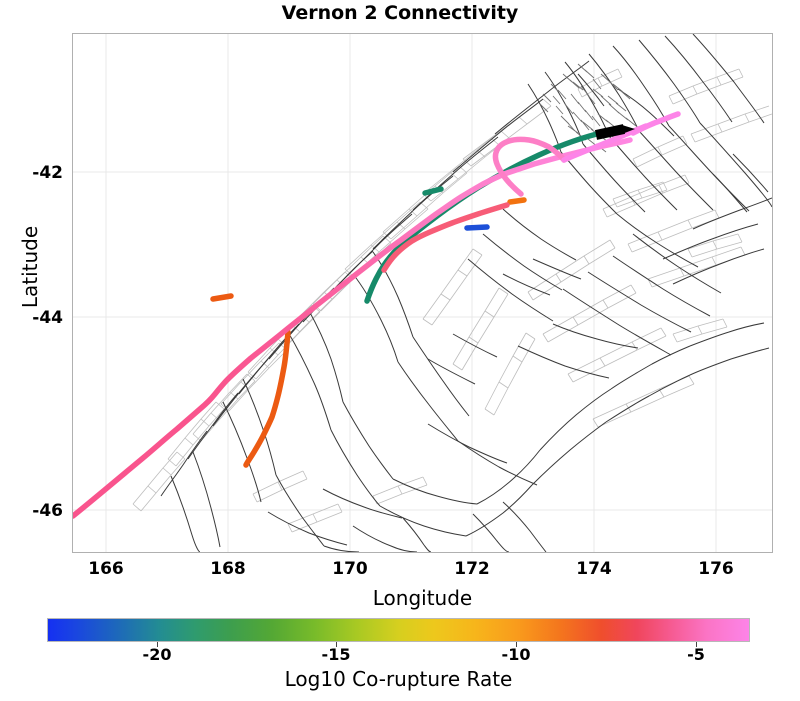 The height and width of the screenshot is (701, 800). I want to click on colorbar-gradient, so click(398, 630).